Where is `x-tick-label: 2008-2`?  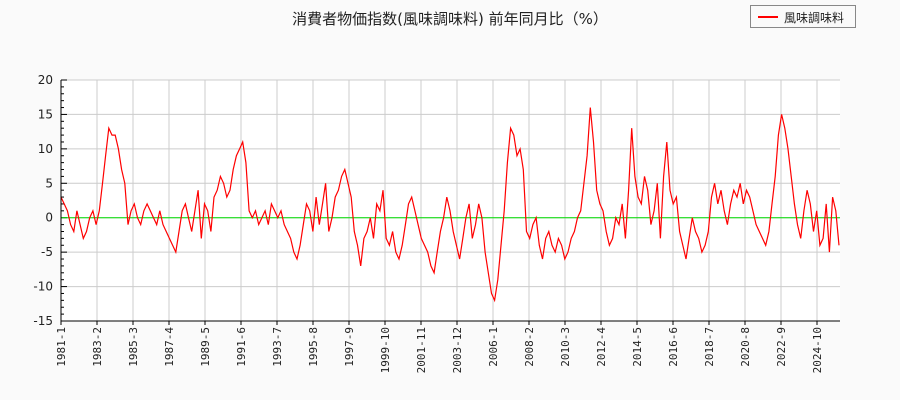 x-tick-label: 2008-2 is located at coordinates (529, 347).